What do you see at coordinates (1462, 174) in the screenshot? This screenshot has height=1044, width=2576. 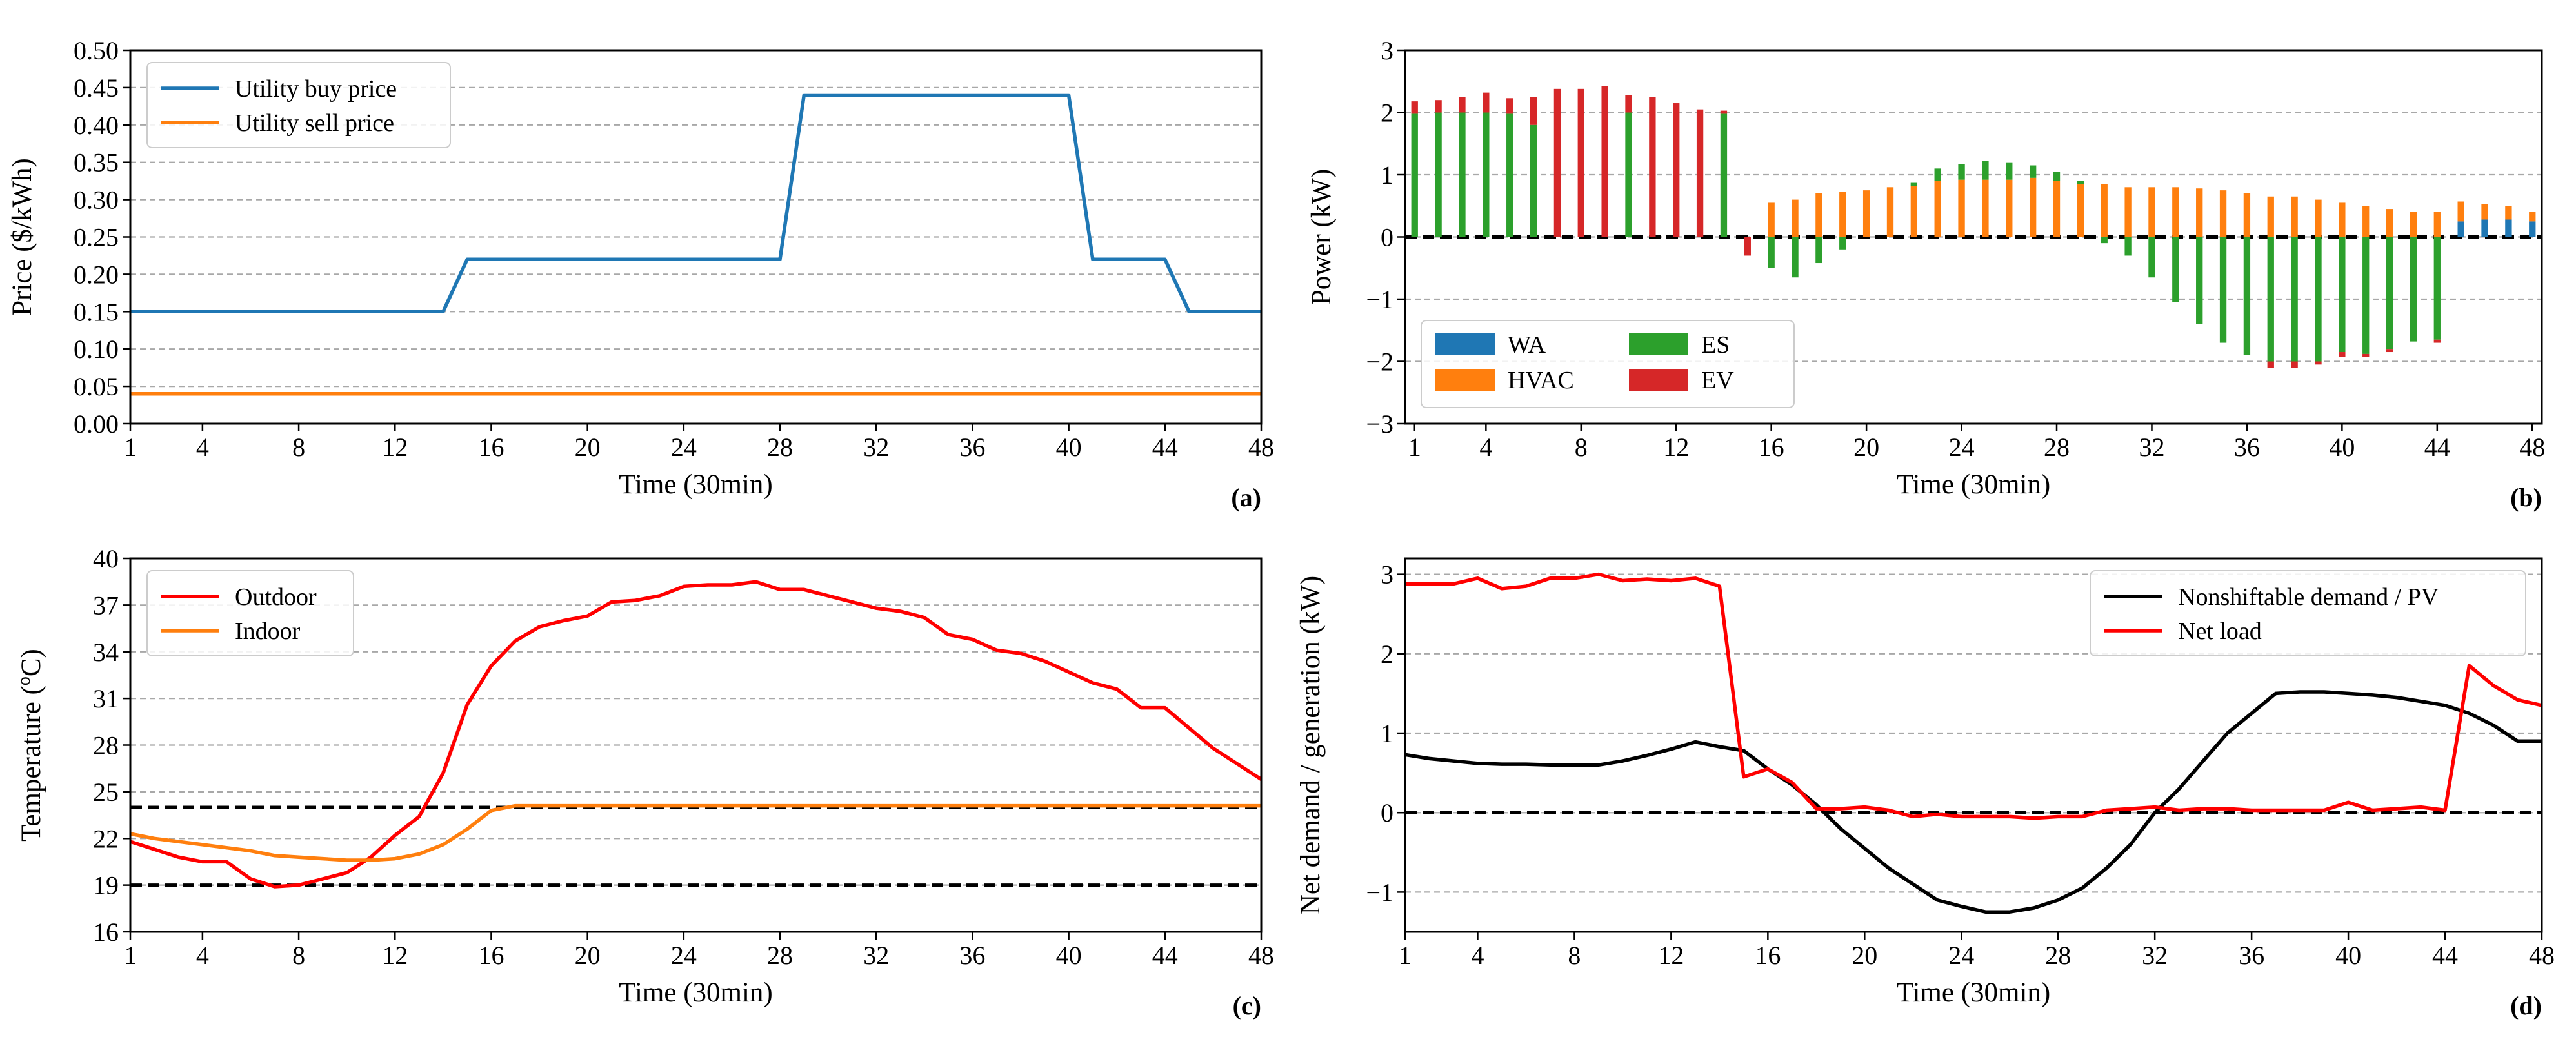 I see `bar-es-t3` at bounding box center [1462, 174].